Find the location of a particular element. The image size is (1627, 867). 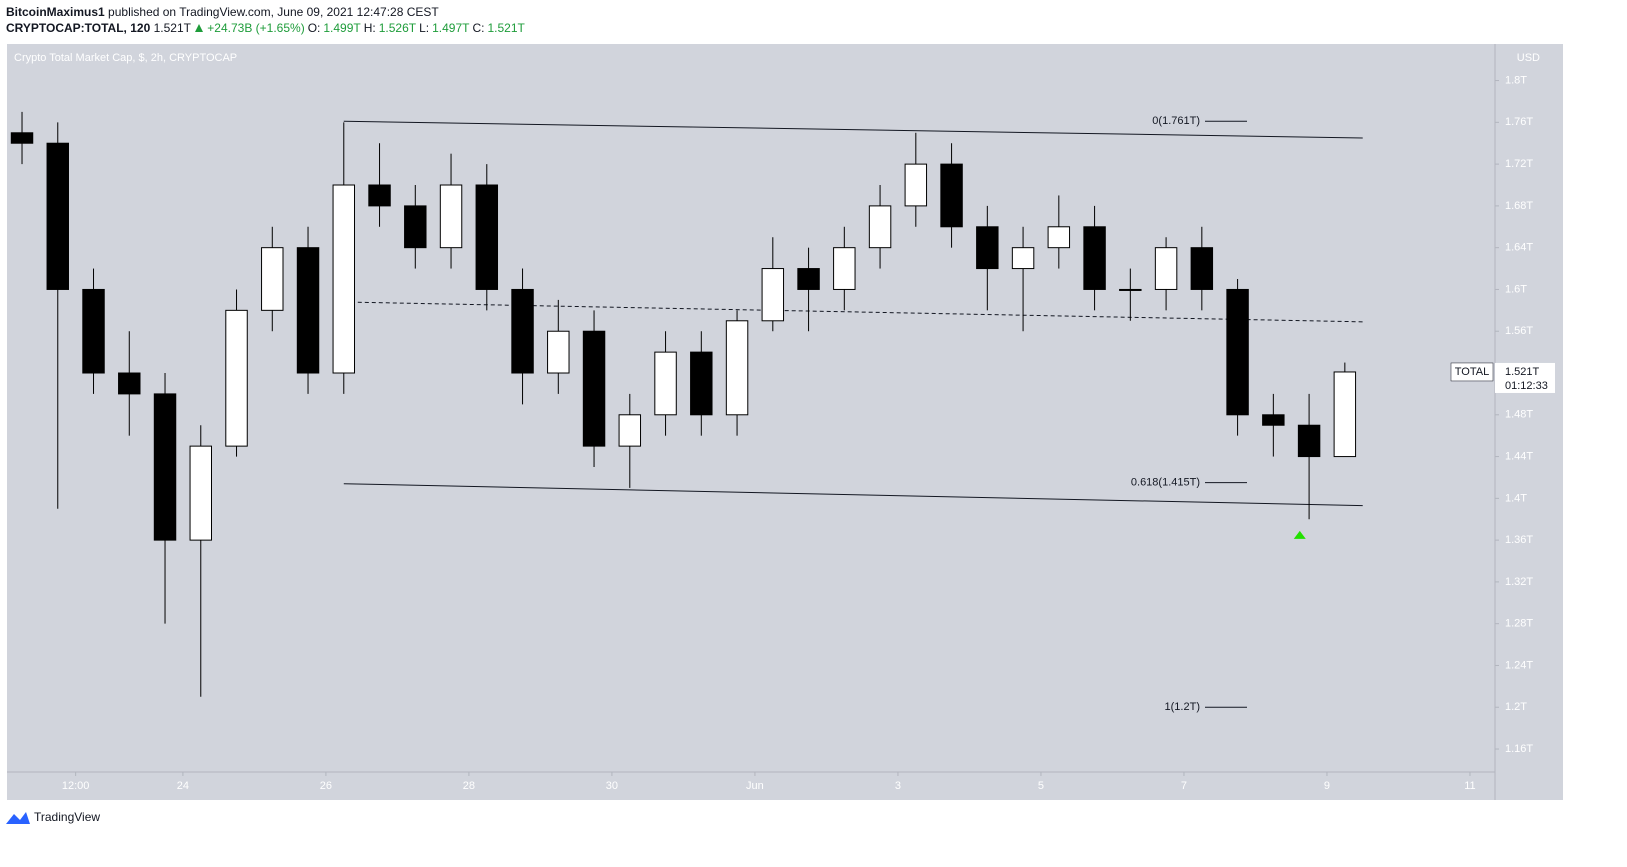

y-tick-label: 1.68T is located at coordinates (1519, 206).